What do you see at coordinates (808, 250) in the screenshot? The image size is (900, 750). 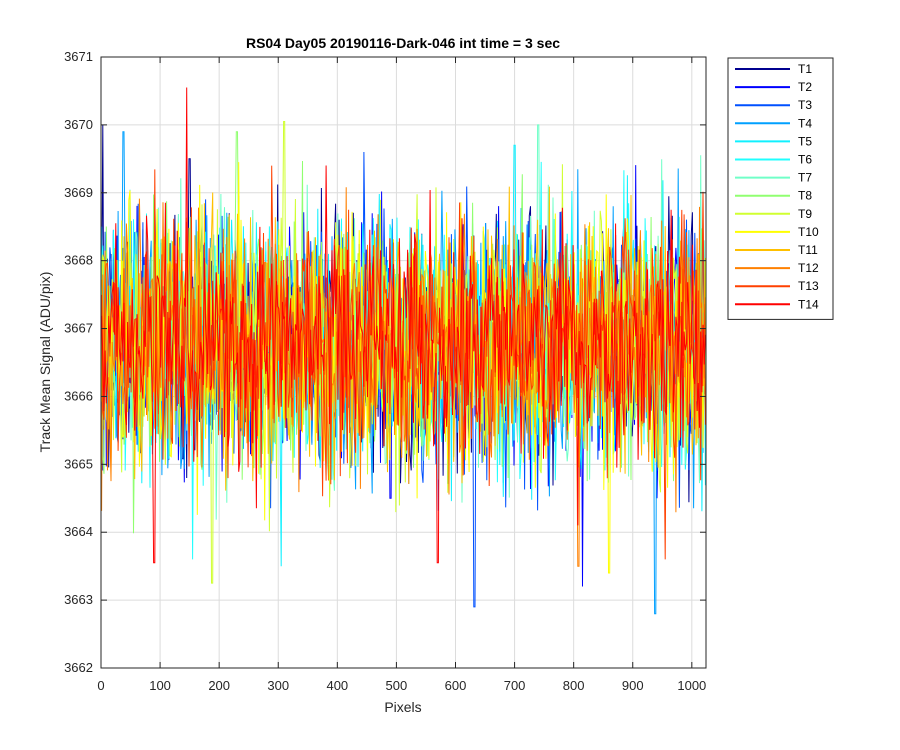 I see `legend-label: T11` at bounding box center [808, 250].